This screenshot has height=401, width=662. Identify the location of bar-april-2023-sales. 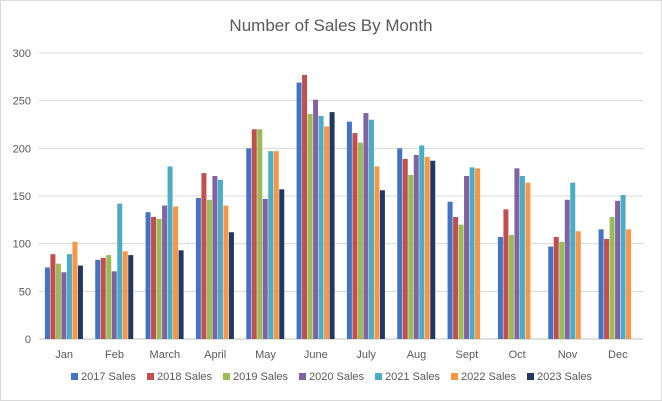
(231, 285).